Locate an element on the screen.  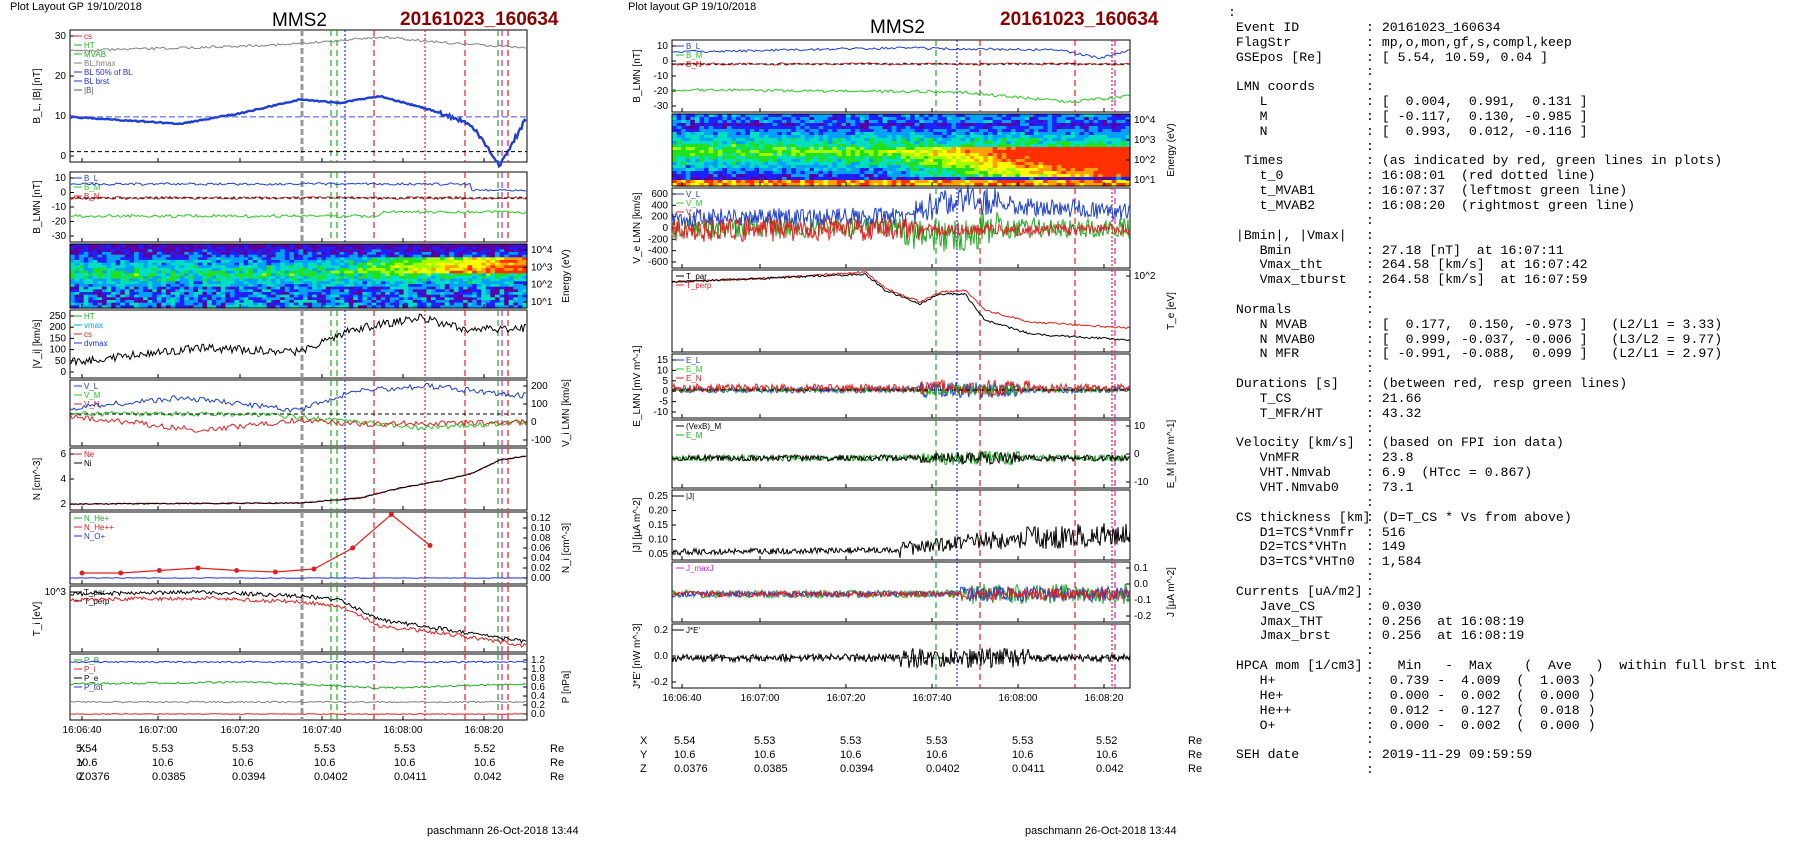
legend-vi-label: HT is located at coordinates (89, 316).